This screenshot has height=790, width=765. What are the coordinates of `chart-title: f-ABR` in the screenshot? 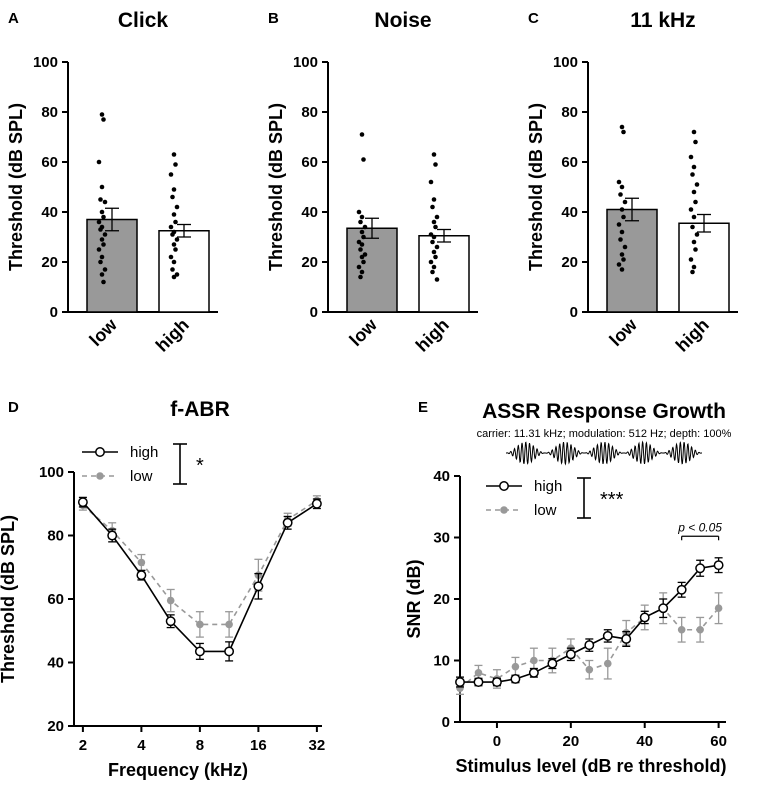 It's located at (199, 409).